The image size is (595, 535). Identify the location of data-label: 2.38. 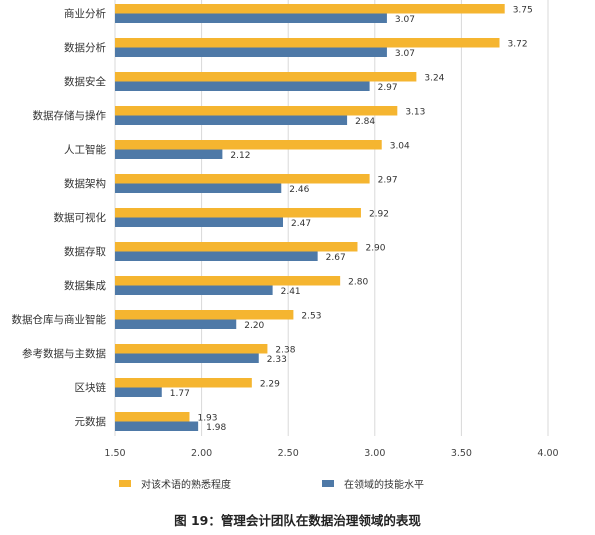
(285, 350).